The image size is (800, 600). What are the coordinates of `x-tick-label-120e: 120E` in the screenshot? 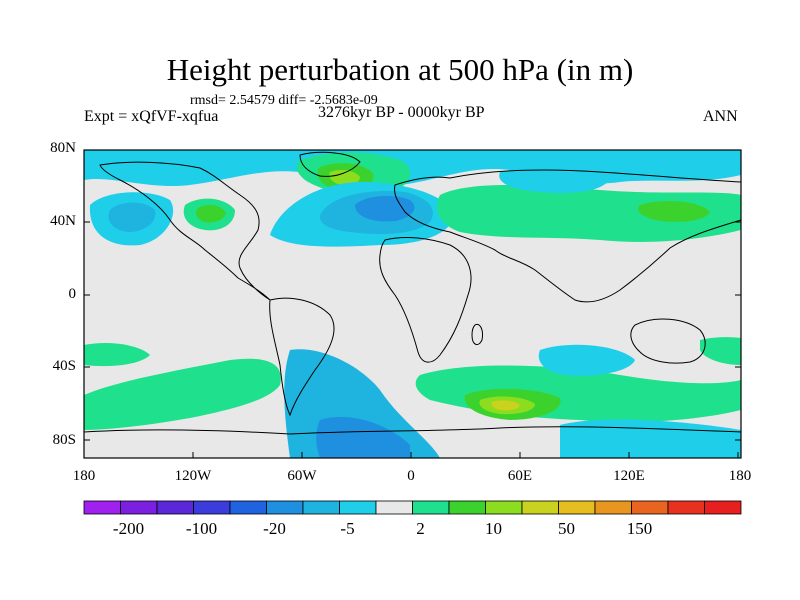 It's located at (629, 476).